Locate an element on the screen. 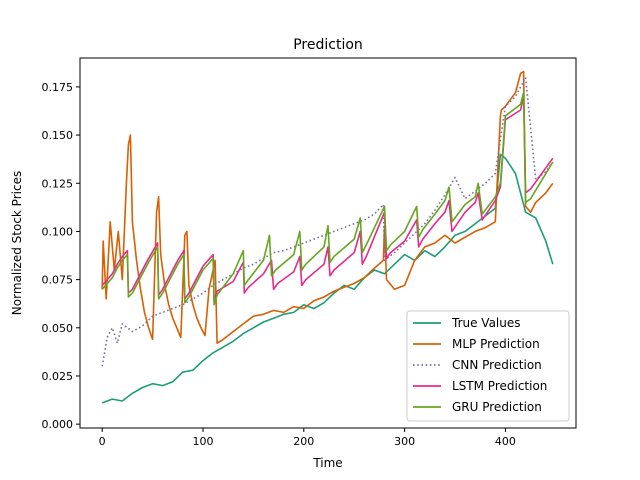 The width and height of the screenshot is (640, 480). x-axis: 0 100 200 300 400 is located at coordinates (307, 438).